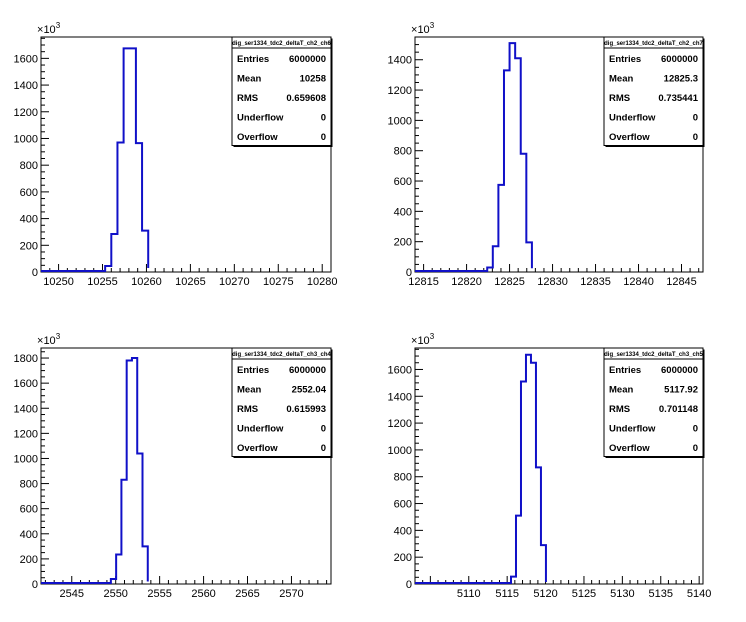  What do you see at coordinates (281, 44) in the screenshot?
I see `stats-title: dig_ser1334_tdc2_deltaT_ch2_ch6` at bounding box center [281, 44].